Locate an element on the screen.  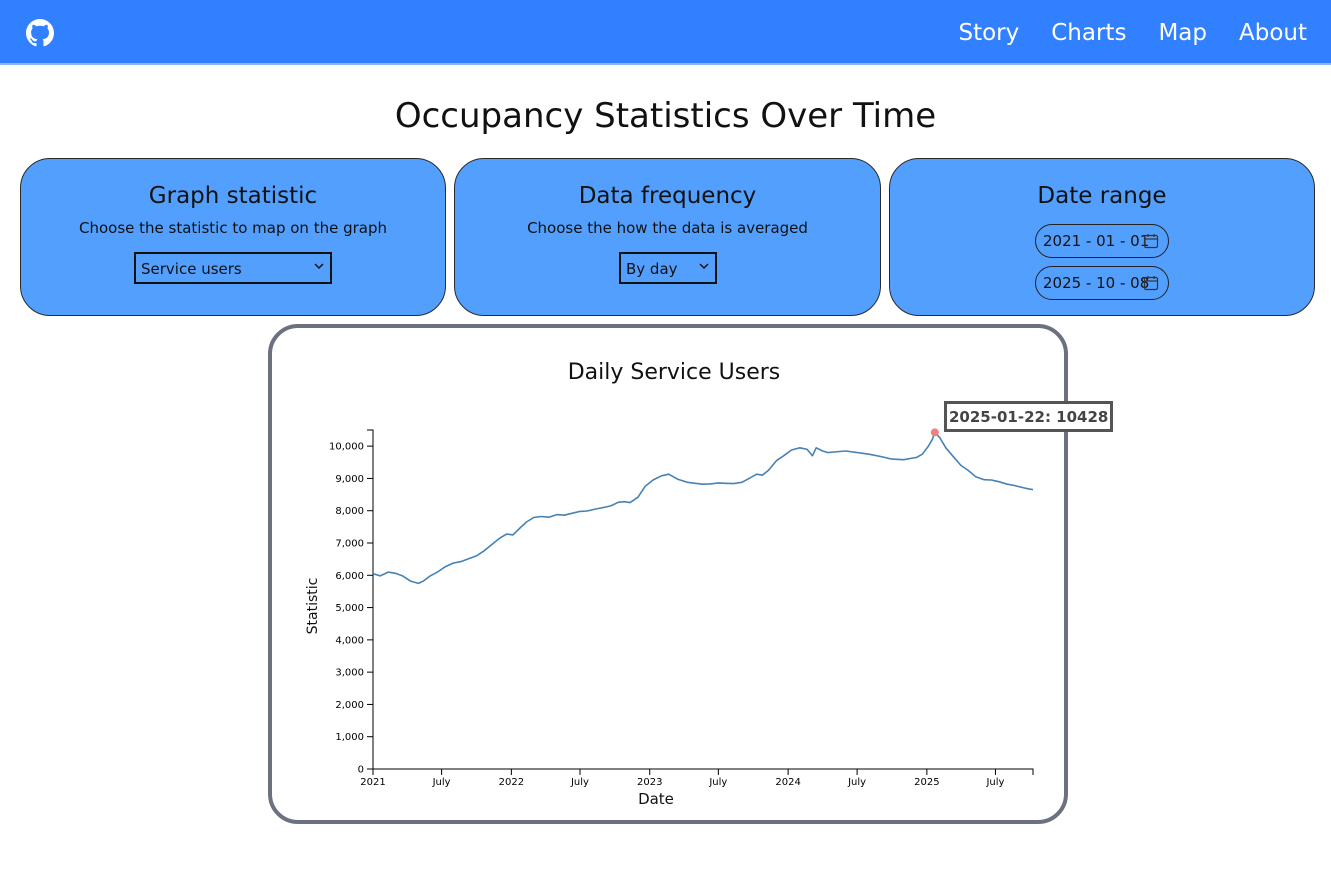
statistic-select: Service users is located at coordinates (233, 268).